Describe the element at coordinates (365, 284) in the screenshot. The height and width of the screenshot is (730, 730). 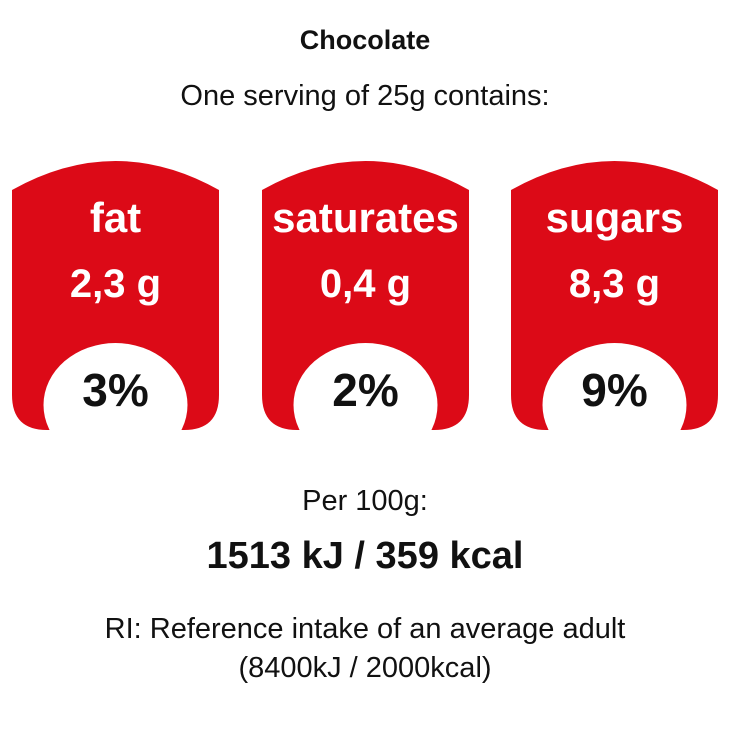
I see `nutrient-amount: 0,4 g` at that location.